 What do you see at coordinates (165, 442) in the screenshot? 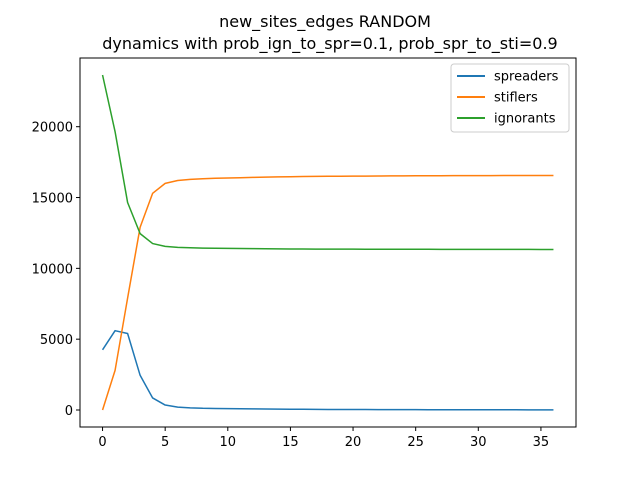
I see `x-tick-label: 5` at bounding box center [165, 442].